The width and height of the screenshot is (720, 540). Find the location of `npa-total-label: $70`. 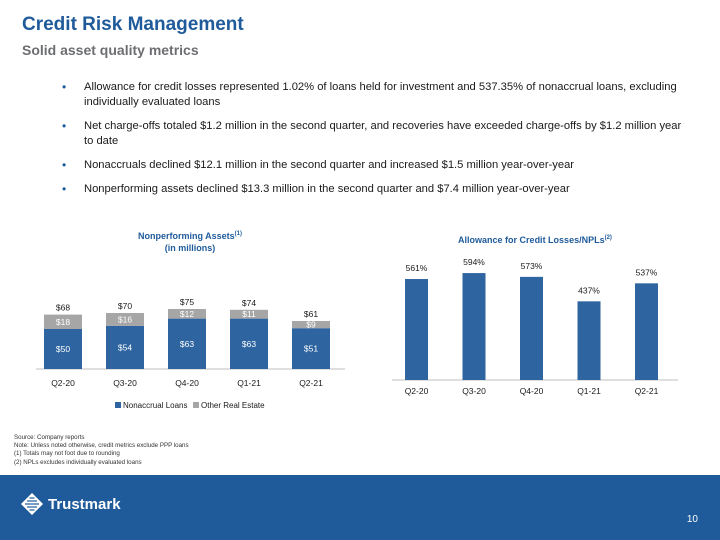

npa-total-label: $70 is located at coordinates (125, 306).